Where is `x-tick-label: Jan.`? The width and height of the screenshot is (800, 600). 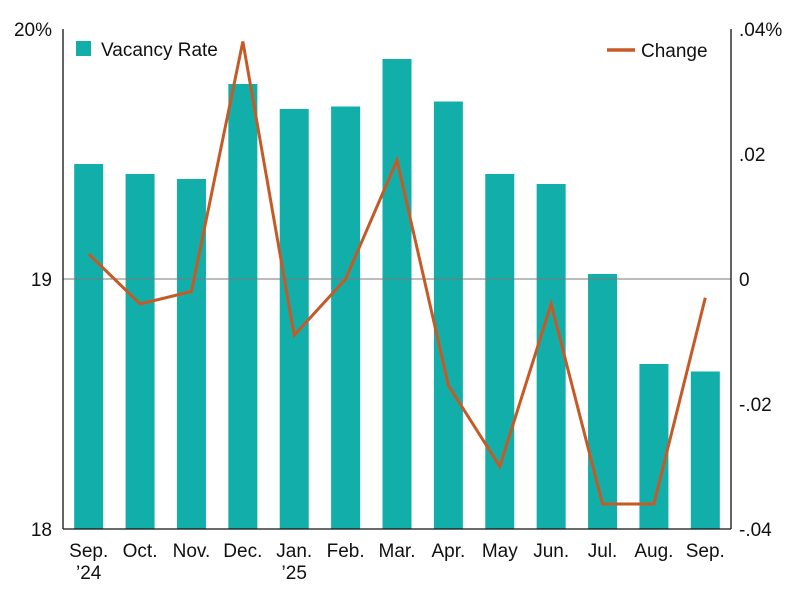
x-tick-label: Jan. is located at coordinates (294, 551).